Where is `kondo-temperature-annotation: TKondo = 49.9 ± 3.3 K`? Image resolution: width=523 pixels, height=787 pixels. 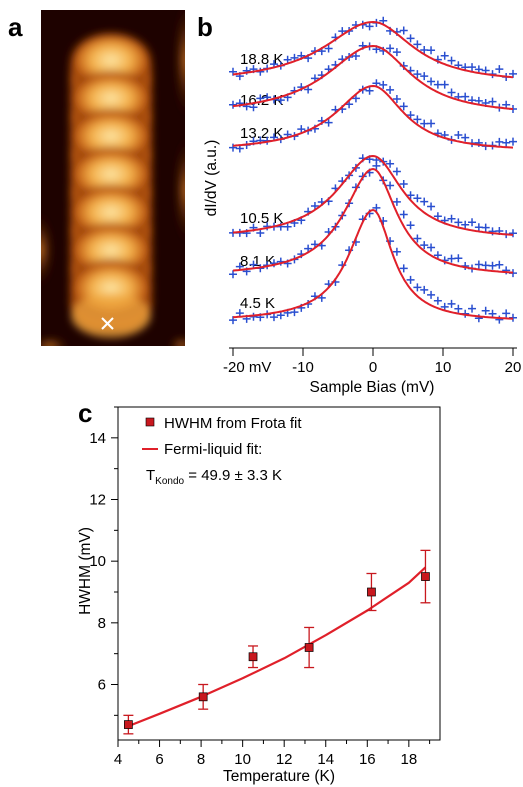 kondo-temperature-annotation: TKondo = 49.9 ± 3.3 K is located at coordinates (214, 477).